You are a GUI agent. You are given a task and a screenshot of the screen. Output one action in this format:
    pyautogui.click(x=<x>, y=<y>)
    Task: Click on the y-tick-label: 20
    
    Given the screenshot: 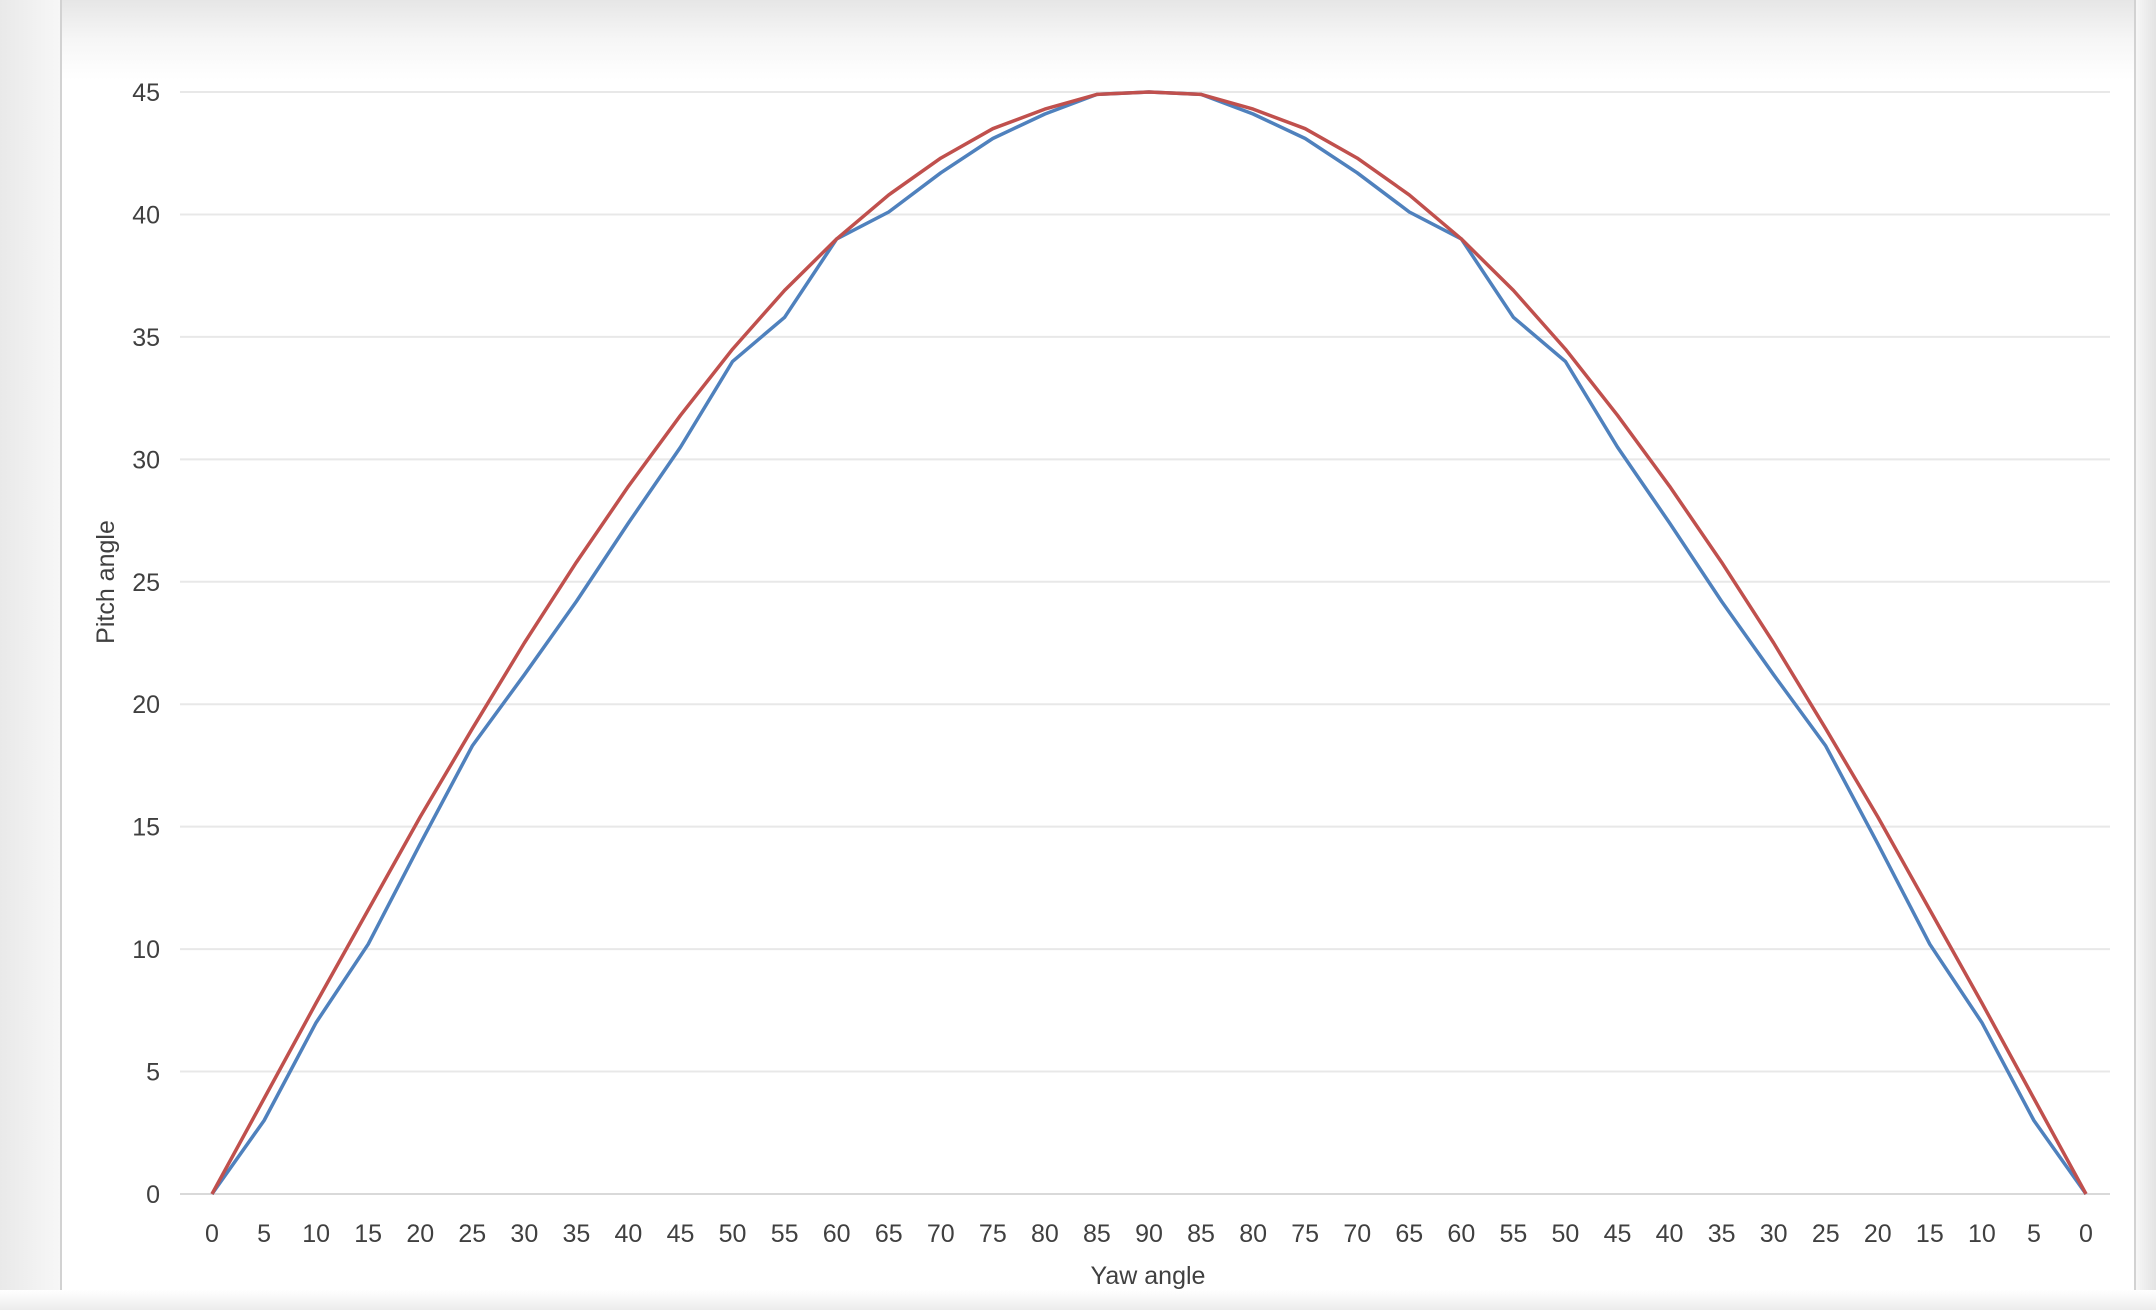 What is the action you would take?
    pyautogui.click(x=146, y=705)
    